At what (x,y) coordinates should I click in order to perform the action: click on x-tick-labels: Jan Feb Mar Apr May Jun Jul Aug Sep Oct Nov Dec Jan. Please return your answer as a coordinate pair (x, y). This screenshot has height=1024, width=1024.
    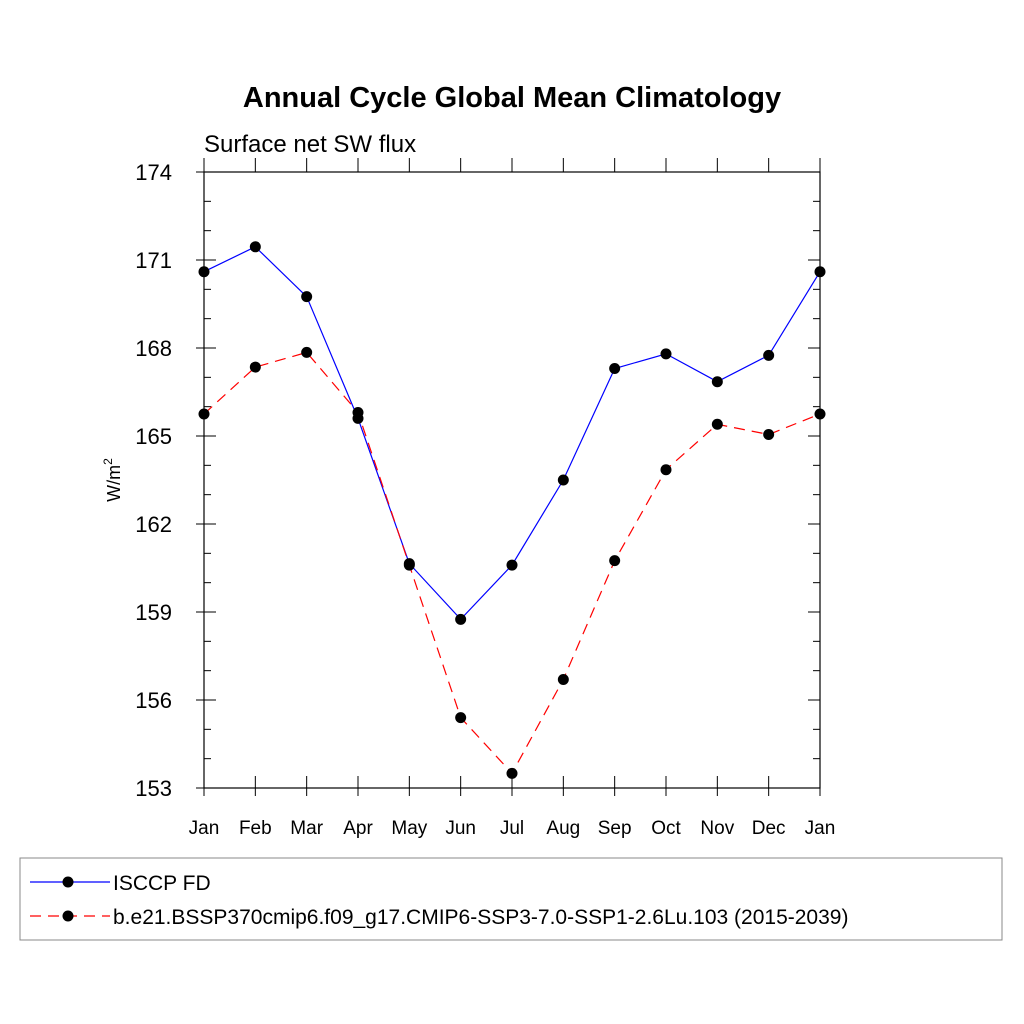
    Looking at the image, I should click on (512, 828).